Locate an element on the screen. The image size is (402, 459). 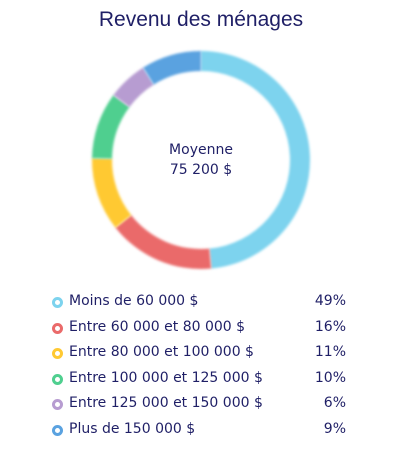
legend-value: 16% is located at coordinates (330, 326).